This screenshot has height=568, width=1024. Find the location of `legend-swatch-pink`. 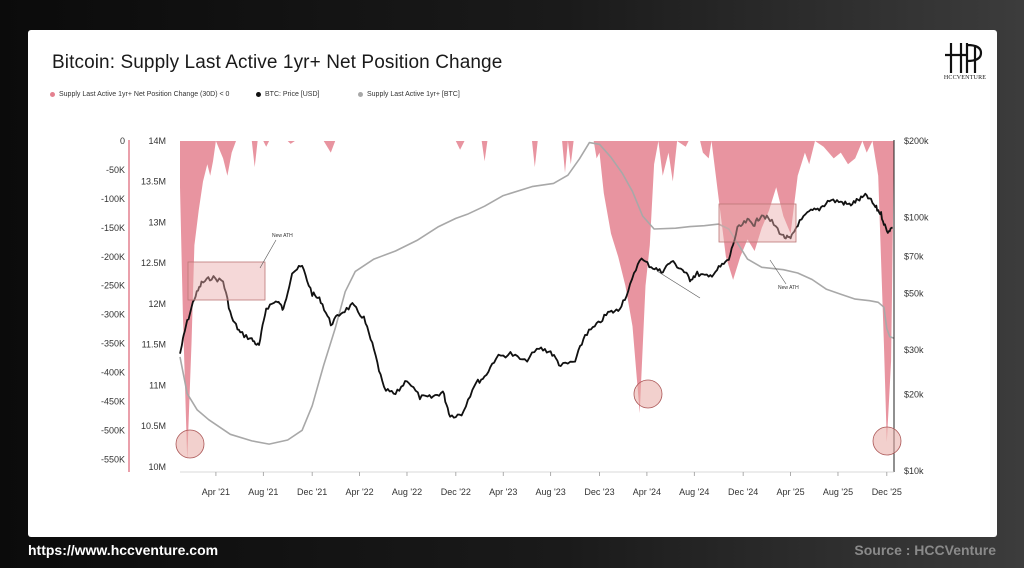

legend-swatch-pink is located at coordinates (52, 94).